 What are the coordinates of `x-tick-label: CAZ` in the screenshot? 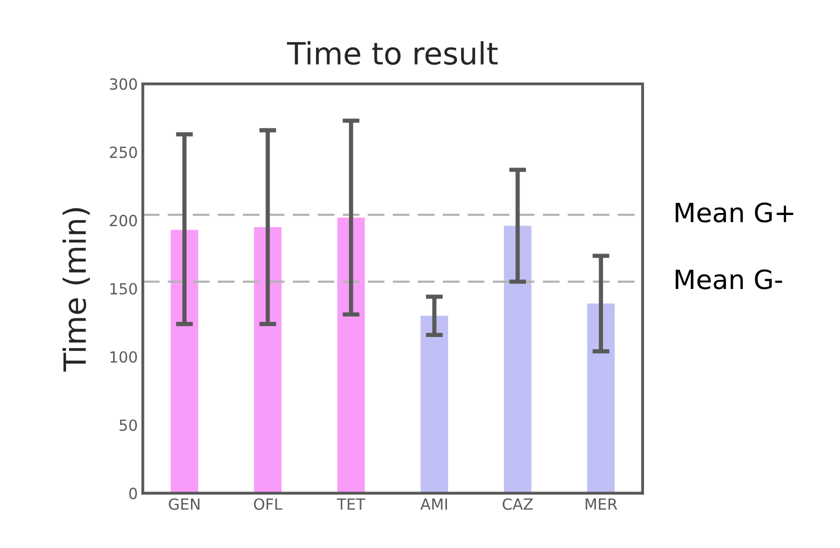 It's located at (517, 504).